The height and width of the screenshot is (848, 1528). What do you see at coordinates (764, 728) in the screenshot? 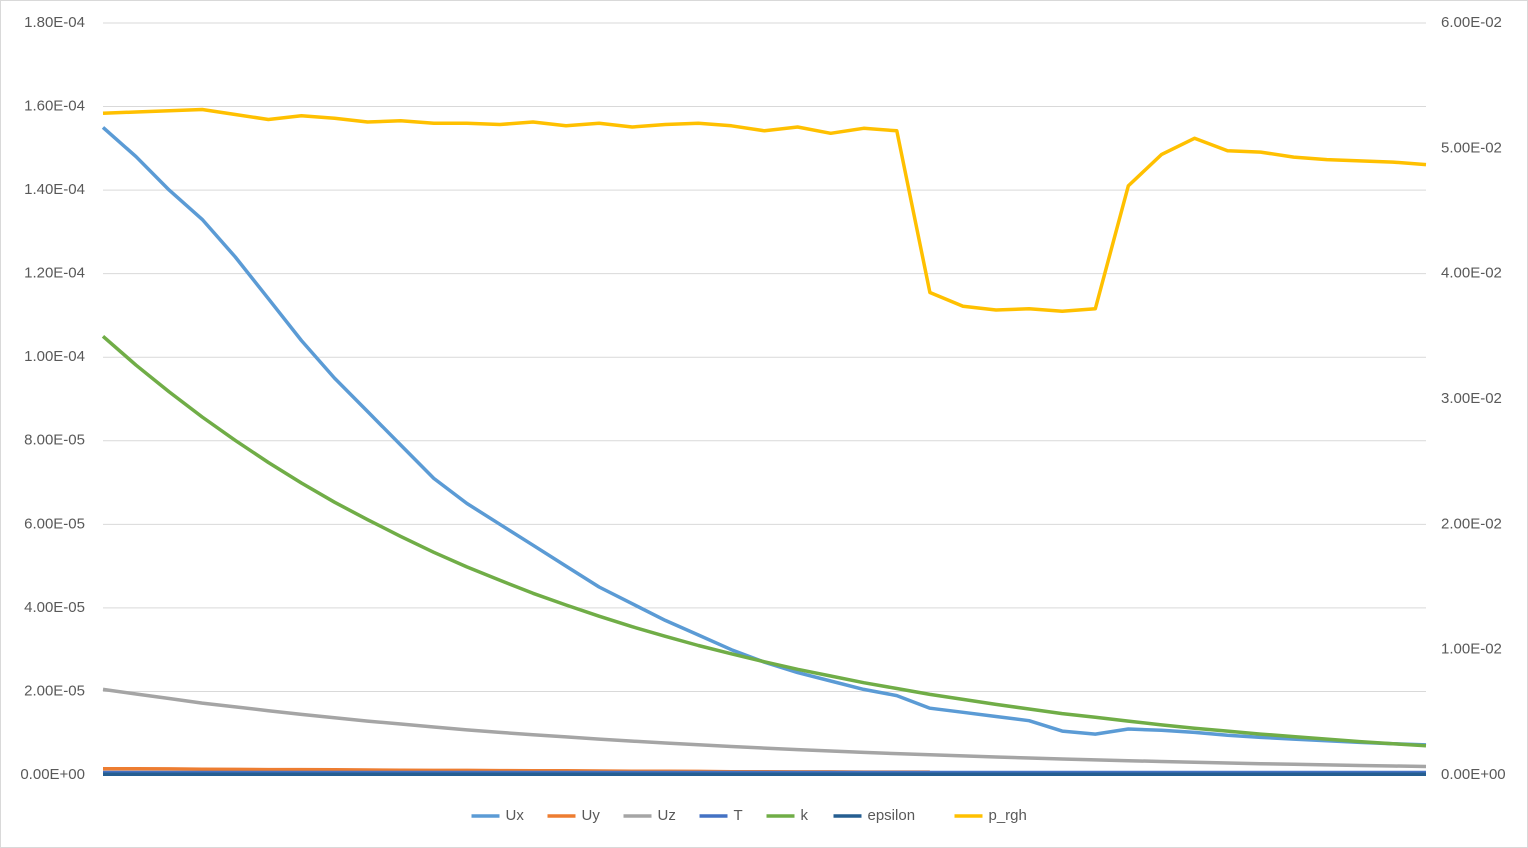
I see `series-line` at bounding box center [764, 728].